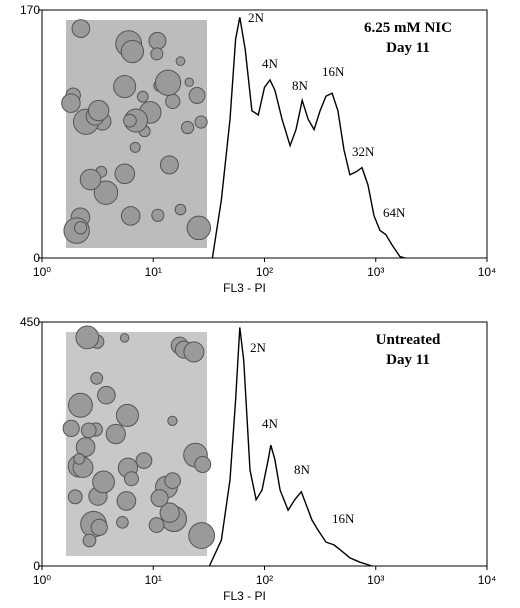  I want to click on panel-title: Untreated, so click(408, 340).